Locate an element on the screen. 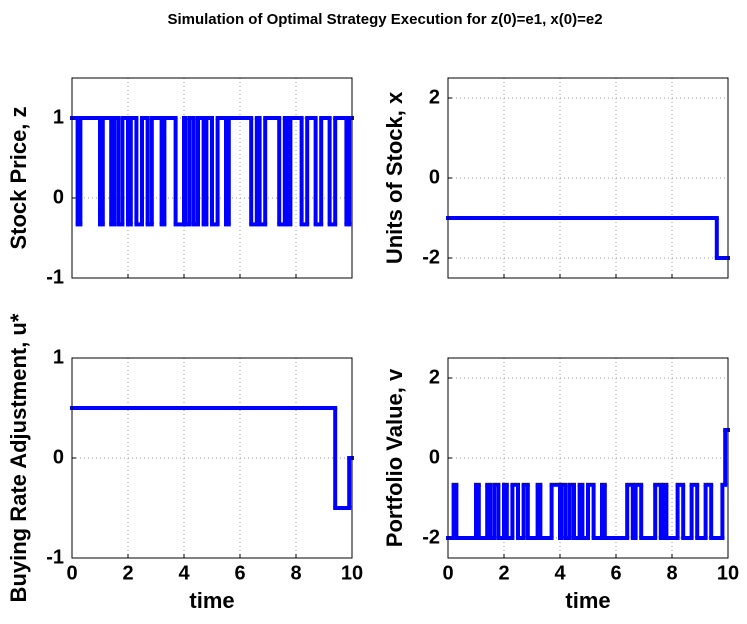 Image resolution: width=747 pixels, height=624 pixels. y-axis-label: Stock Price, z is located at coordinates (18, 177).